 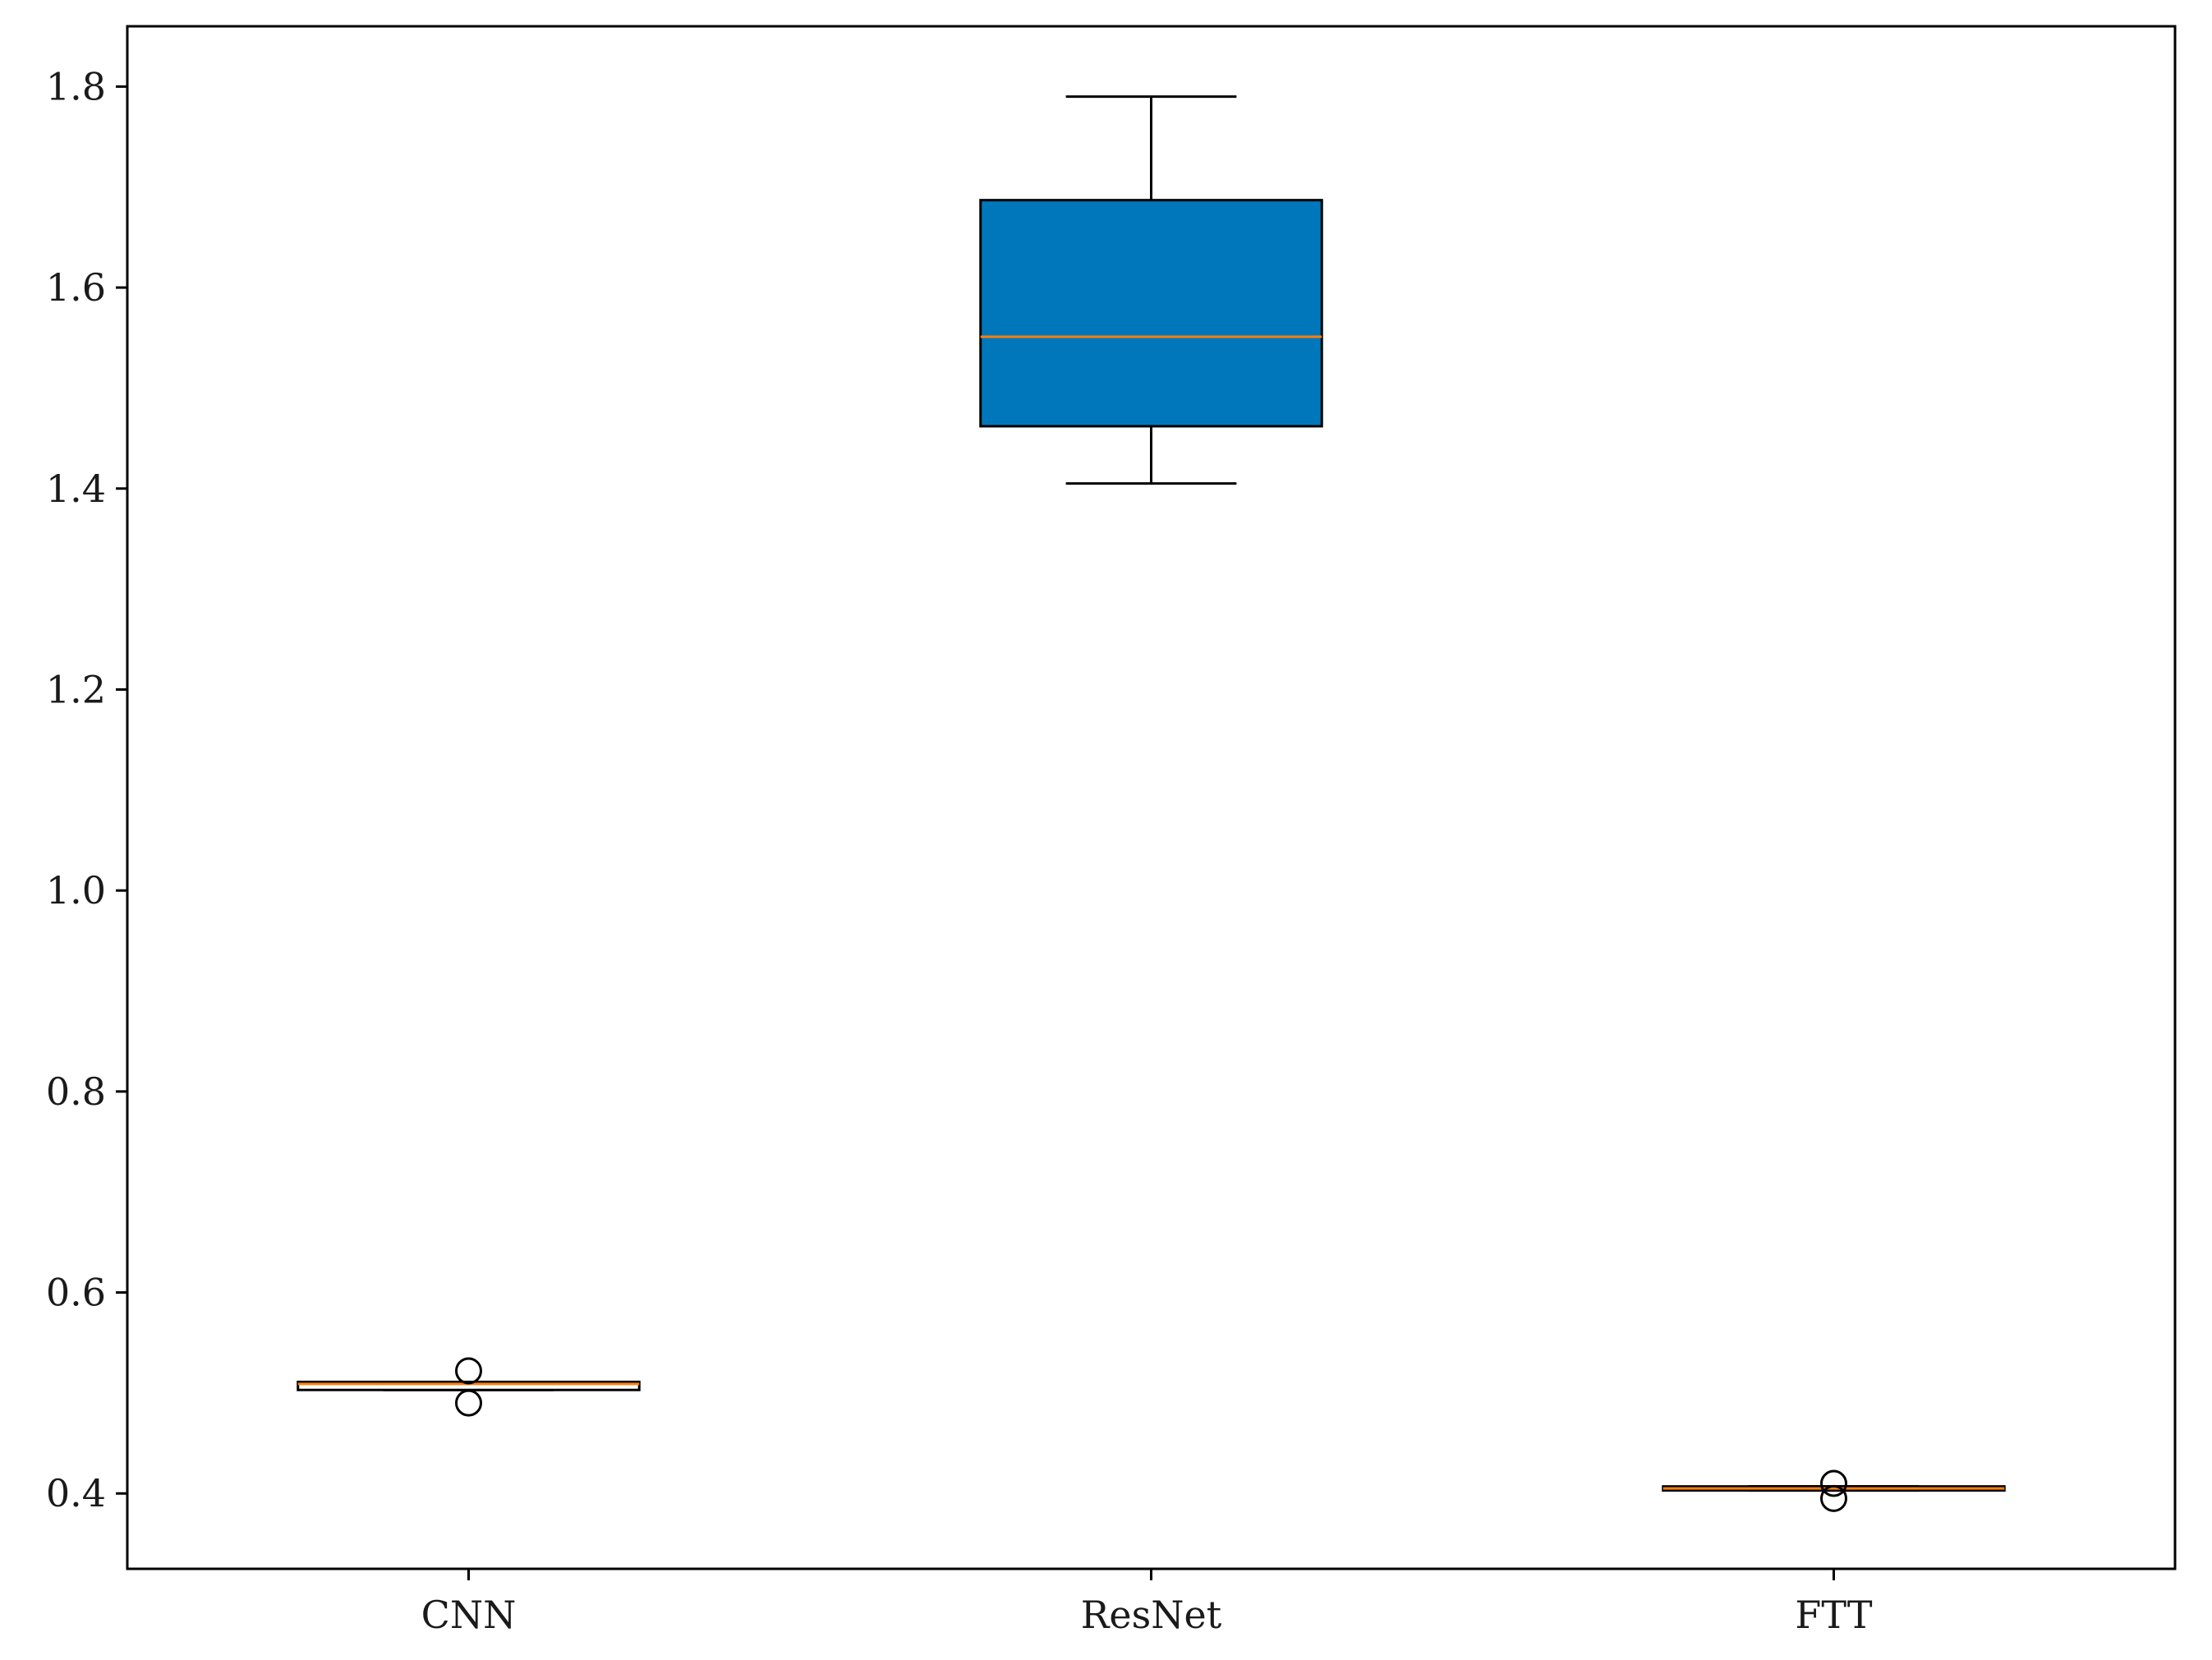 I want to click on x-tick-label: ResNet, so click(x=1151, y=1615).